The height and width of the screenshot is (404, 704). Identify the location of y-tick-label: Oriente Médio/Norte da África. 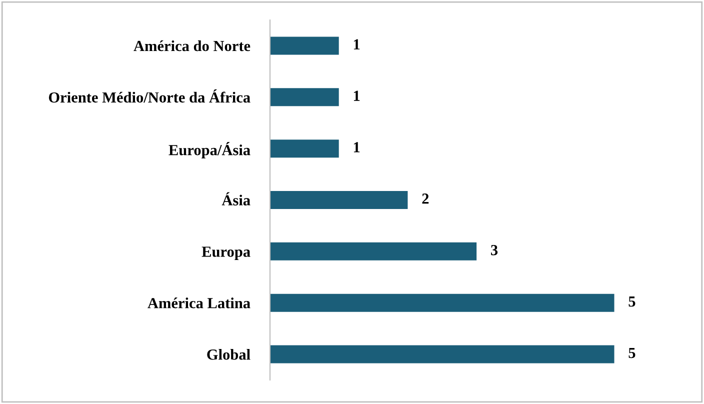
(149, 96).